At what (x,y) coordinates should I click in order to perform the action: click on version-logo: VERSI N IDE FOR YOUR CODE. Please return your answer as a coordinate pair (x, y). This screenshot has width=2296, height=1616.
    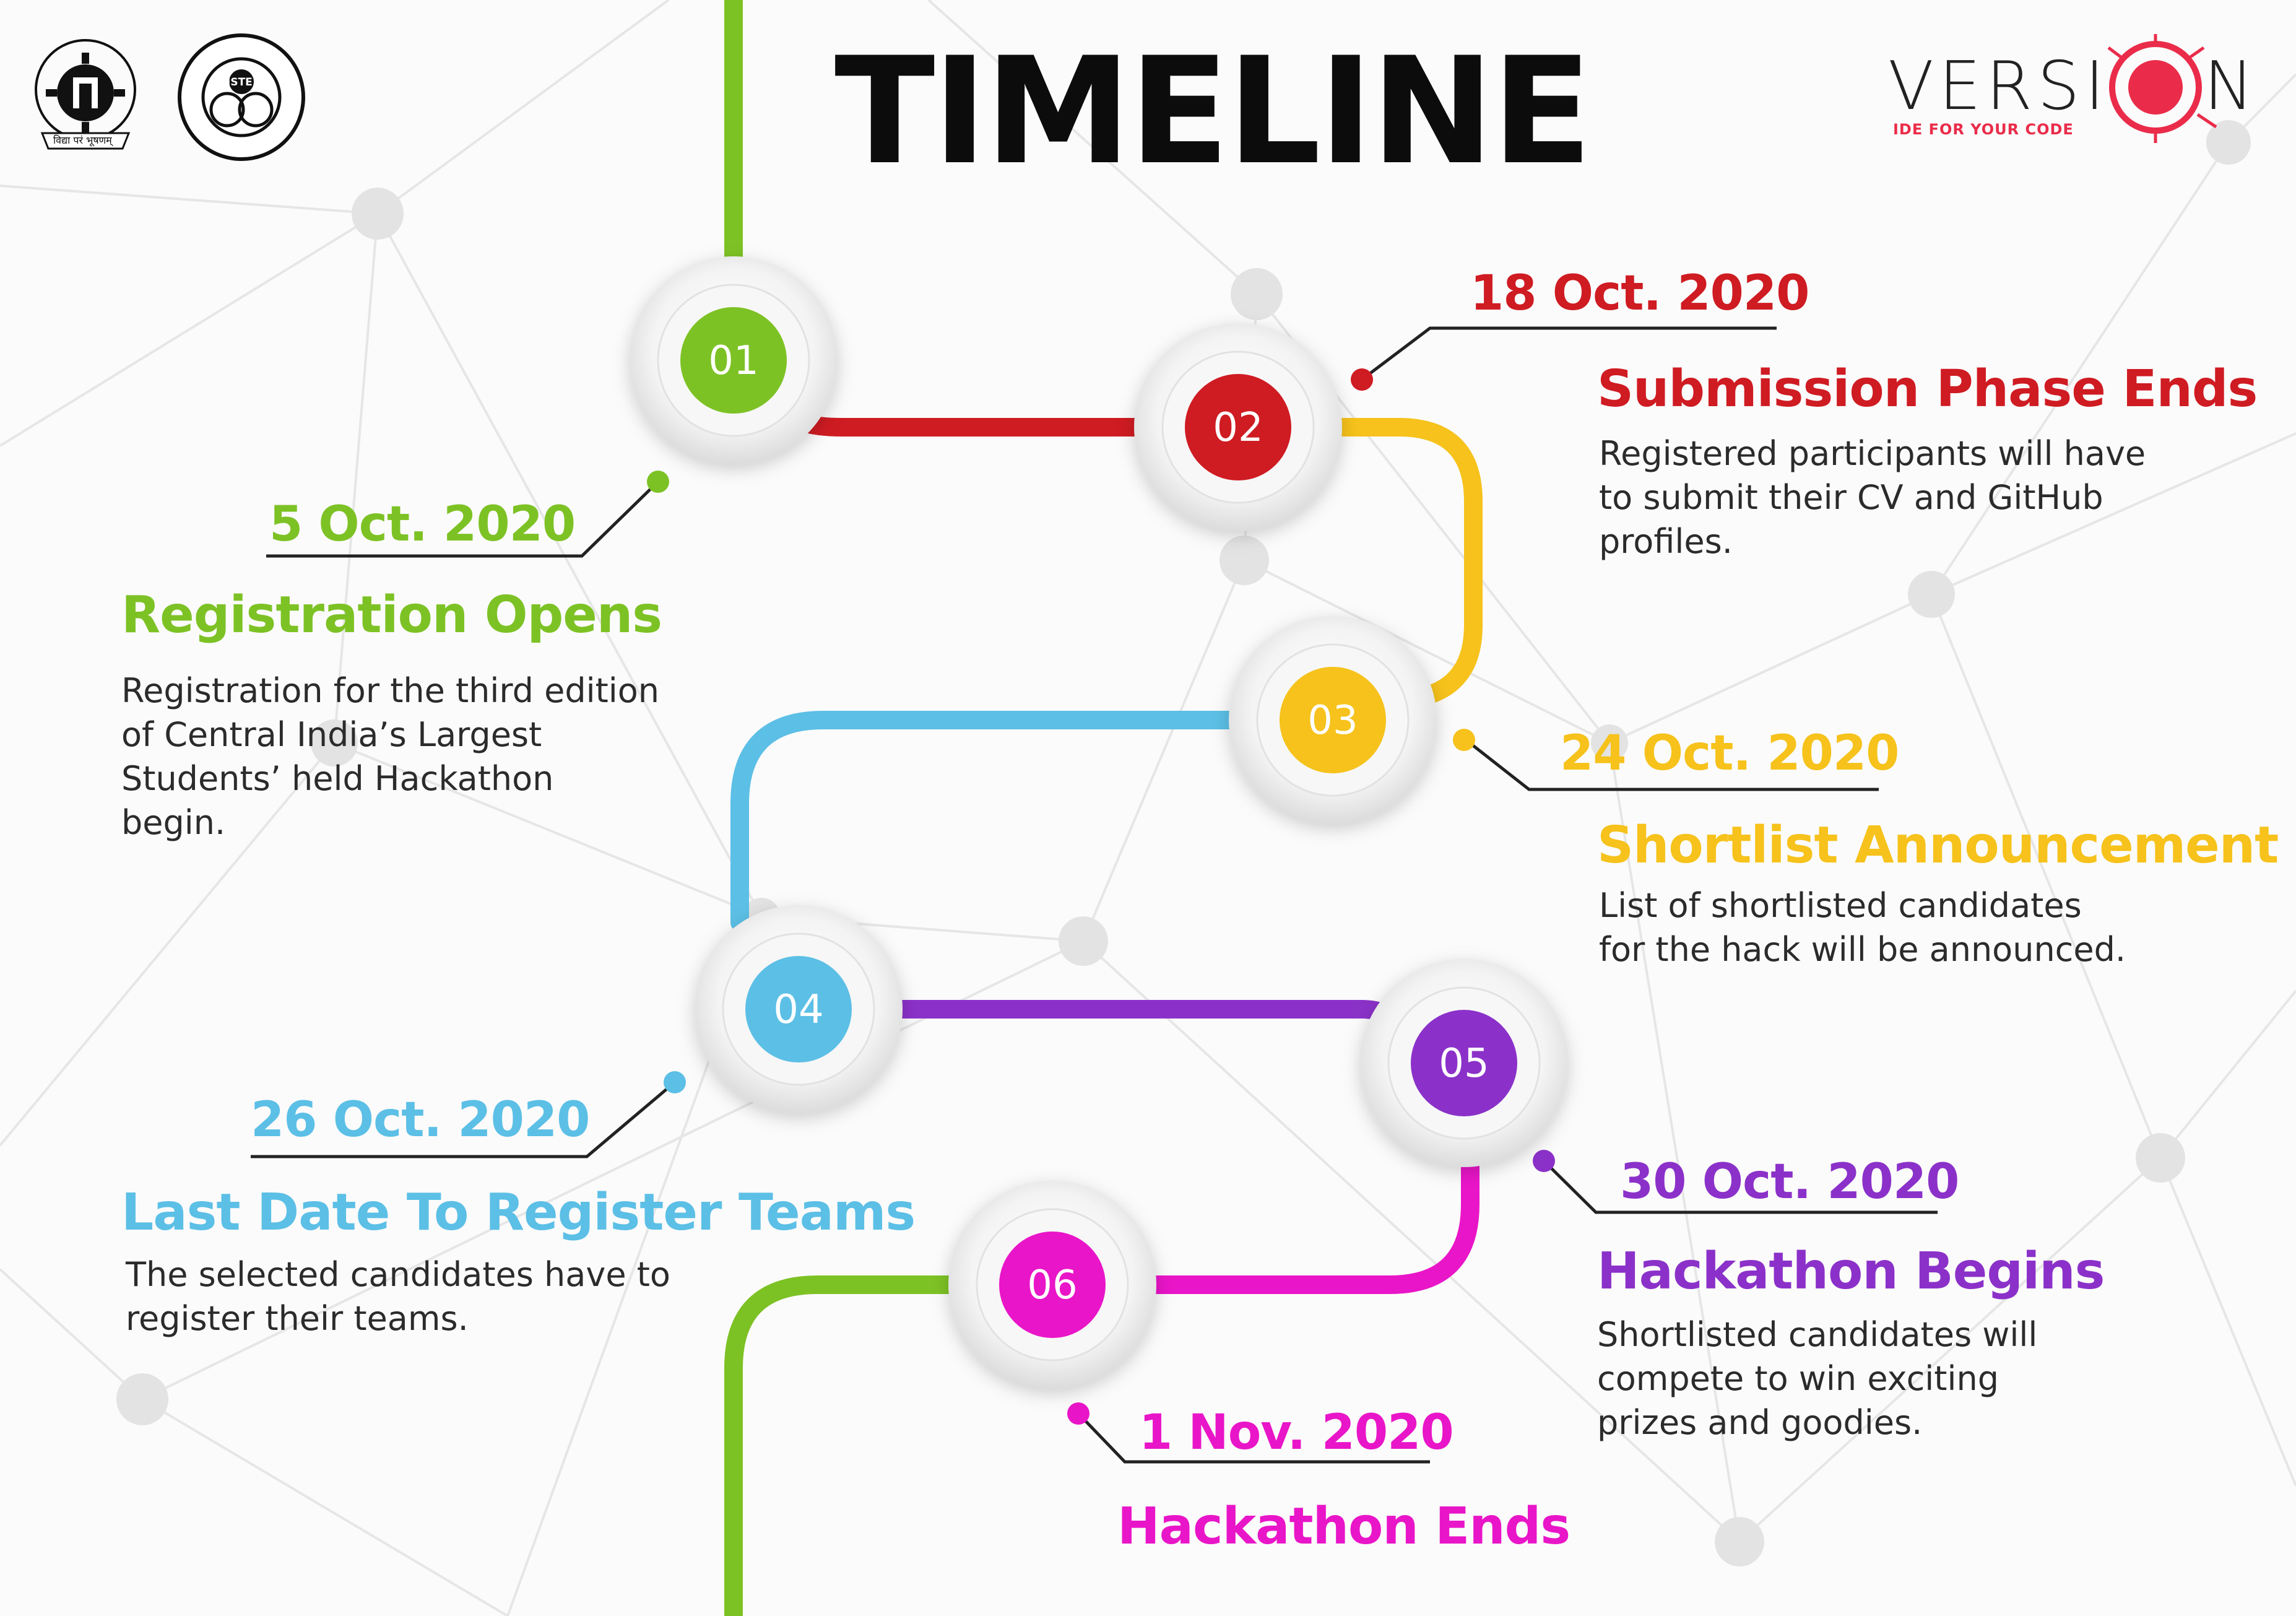
    Looking at the image, I should click on (2074, 90).